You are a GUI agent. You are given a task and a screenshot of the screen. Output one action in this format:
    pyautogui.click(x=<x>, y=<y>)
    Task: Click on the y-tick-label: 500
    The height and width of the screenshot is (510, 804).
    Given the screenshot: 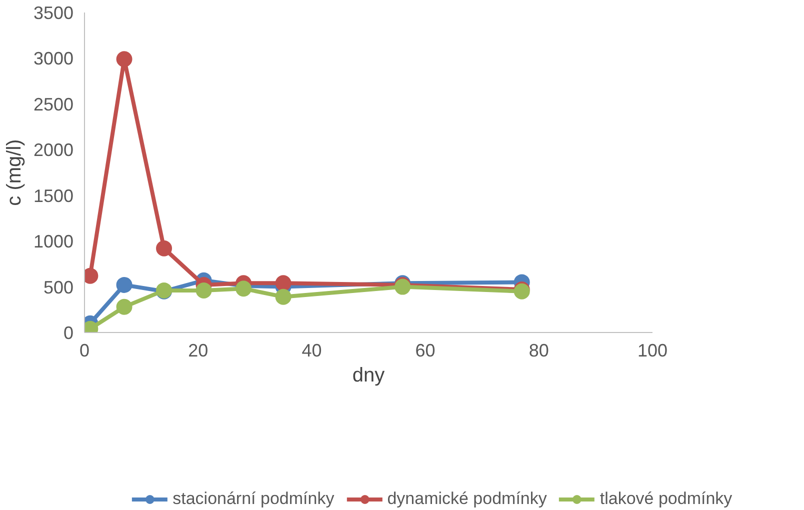 What is the action you would take?
    pyautogui.click(x=58, y=287)
    